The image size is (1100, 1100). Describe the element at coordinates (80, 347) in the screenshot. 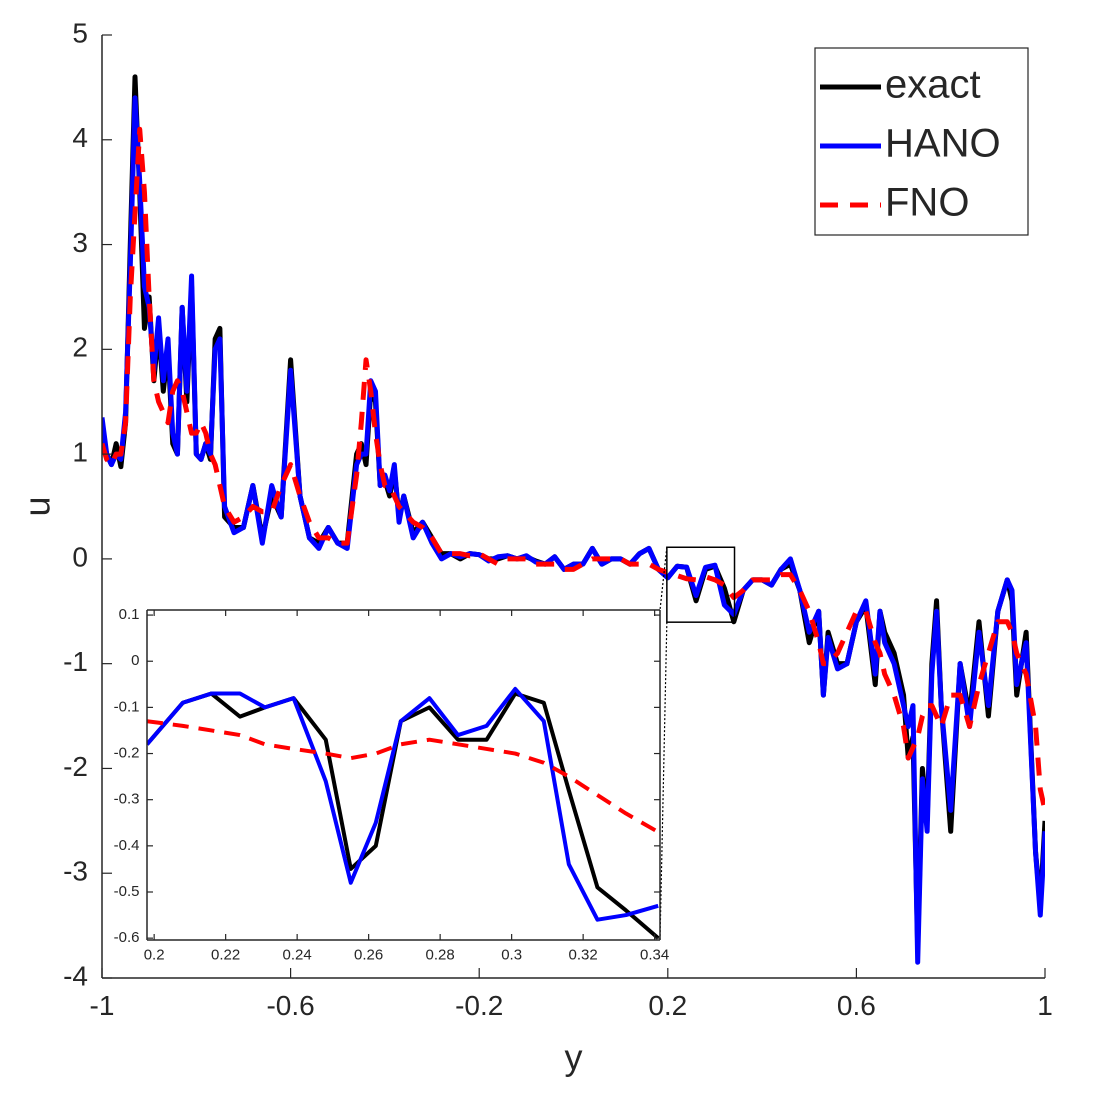

I see `y-tick-label: 2` at that location.